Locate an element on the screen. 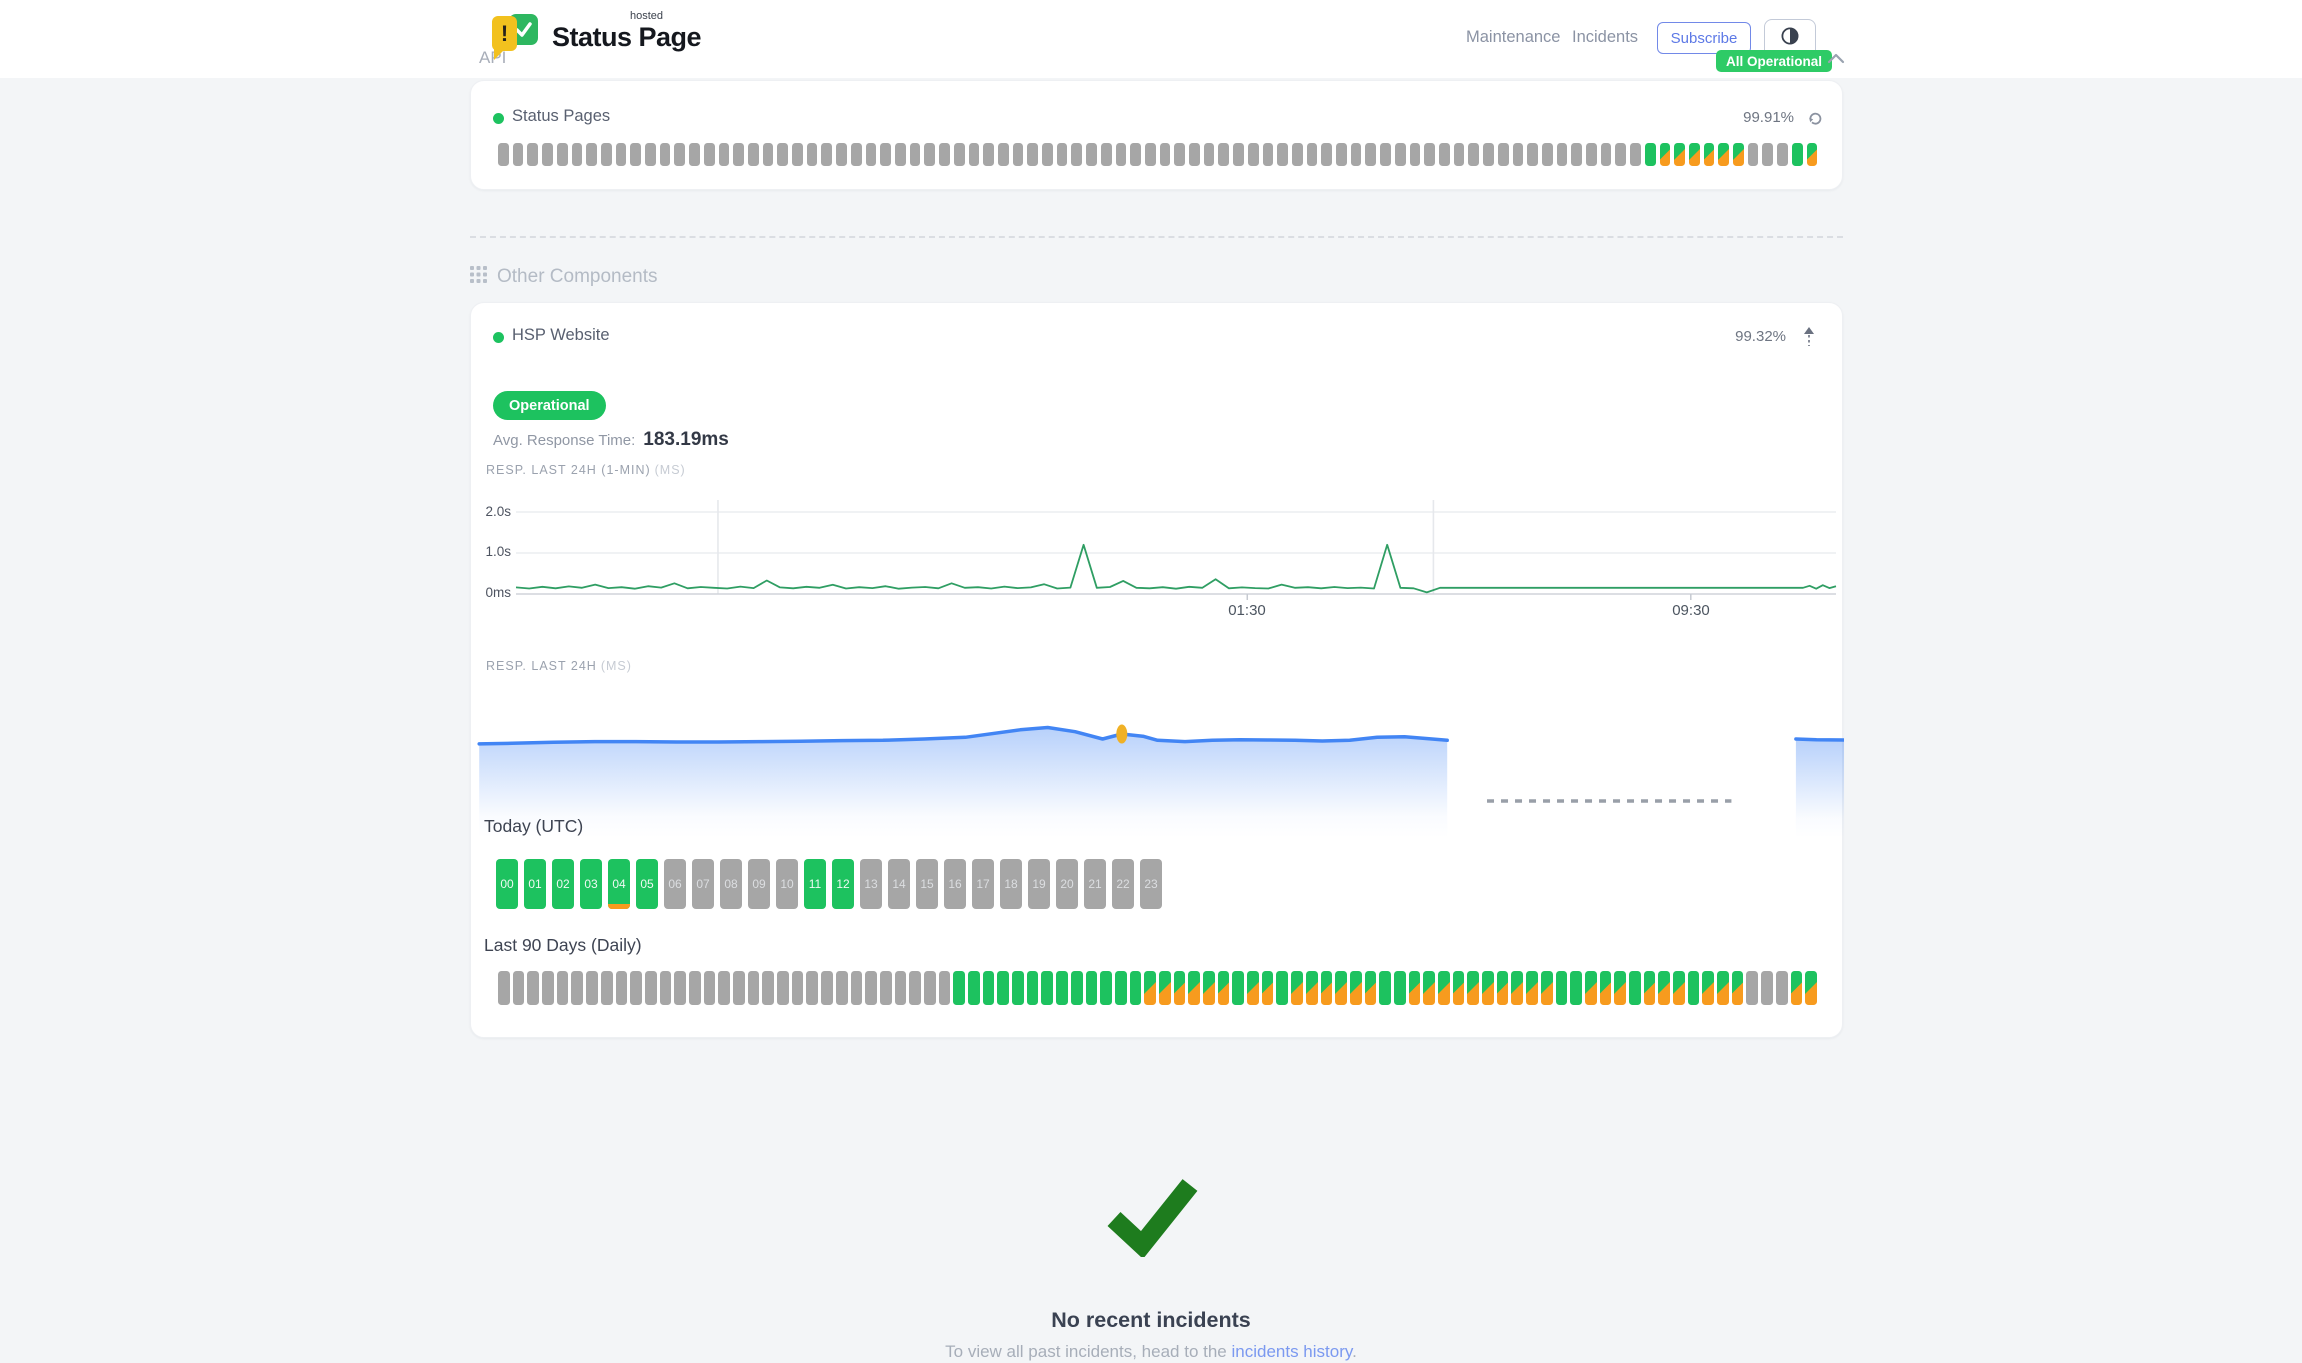 This screenshot has width=2302, height=1363. hour-block-20: 20 is located at coordinates (1067, 884).